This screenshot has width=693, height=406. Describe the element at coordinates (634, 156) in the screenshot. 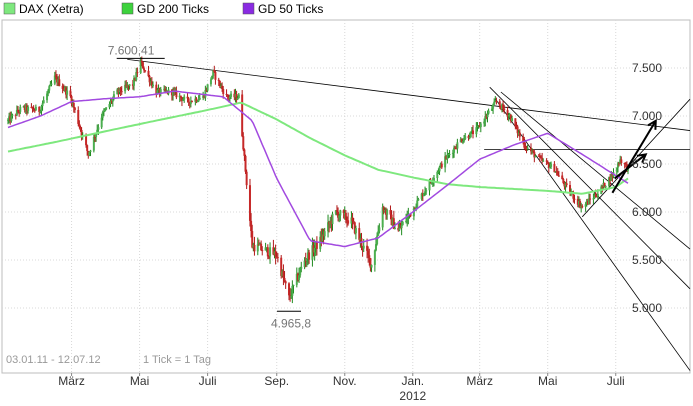

I see `arrows-layer` at that location.